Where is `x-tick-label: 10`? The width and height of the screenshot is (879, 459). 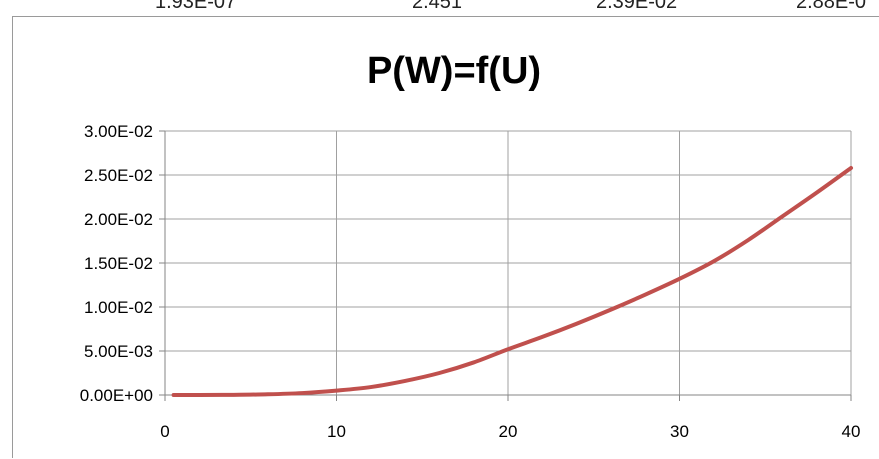
x-tick-label: 10 is located at coordinates (336, 431).